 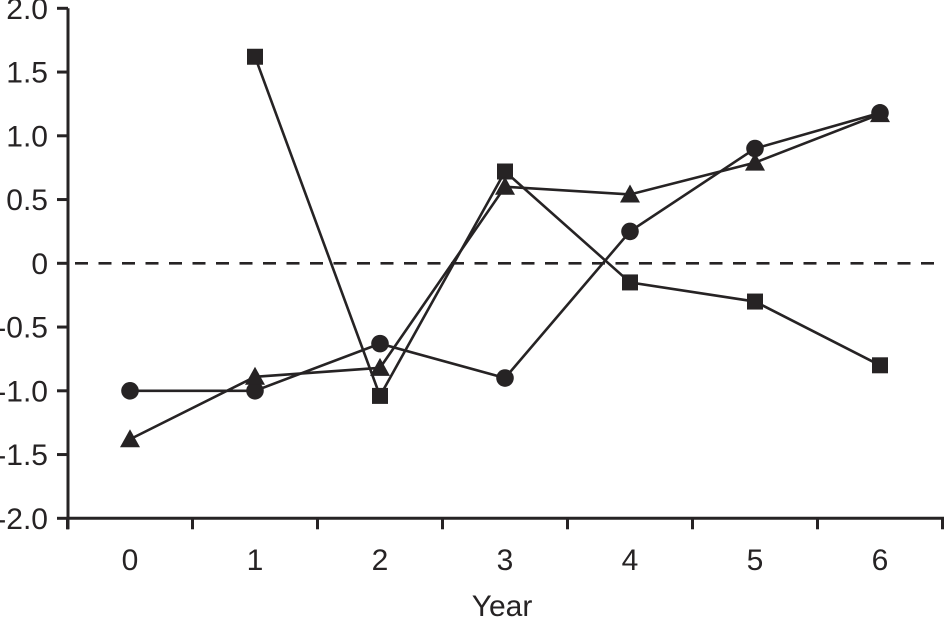 I want to click on x-tick-label: 4, so click(x=630, y=560).